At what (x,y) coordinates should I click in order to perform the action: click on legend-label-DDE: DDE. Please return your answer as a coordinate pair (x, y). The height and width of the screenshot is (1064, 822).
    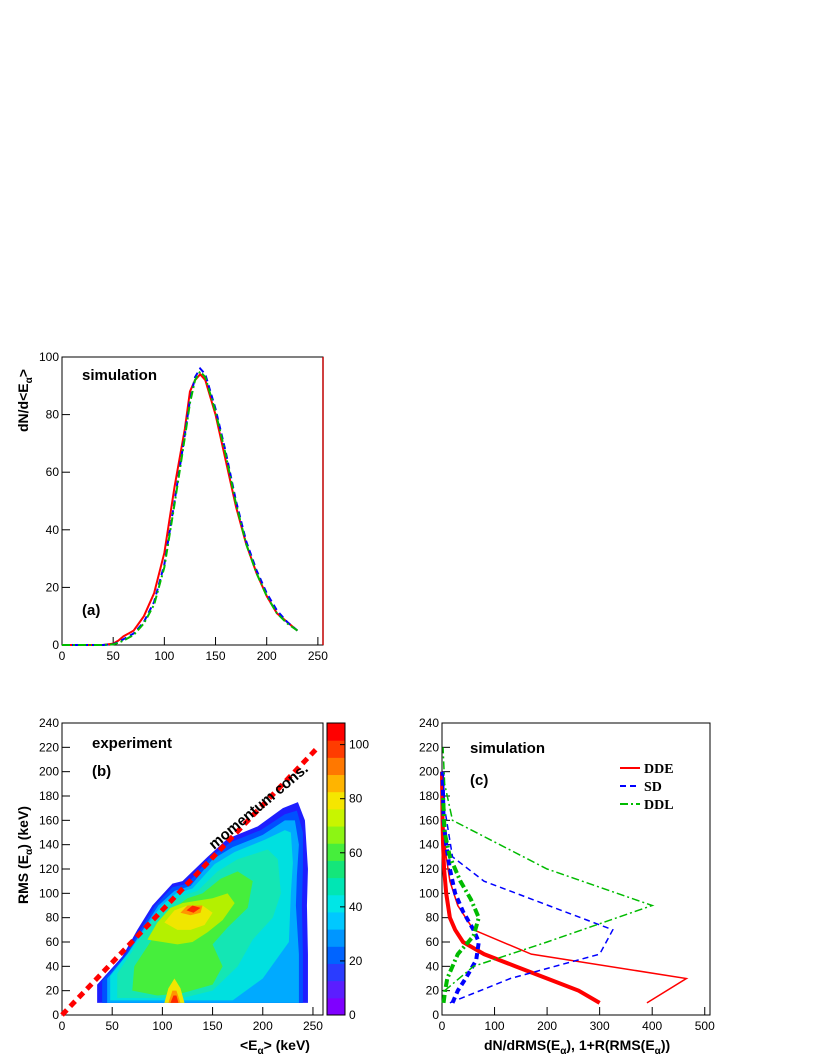
    Looking at the image, I should click on (659, 769).